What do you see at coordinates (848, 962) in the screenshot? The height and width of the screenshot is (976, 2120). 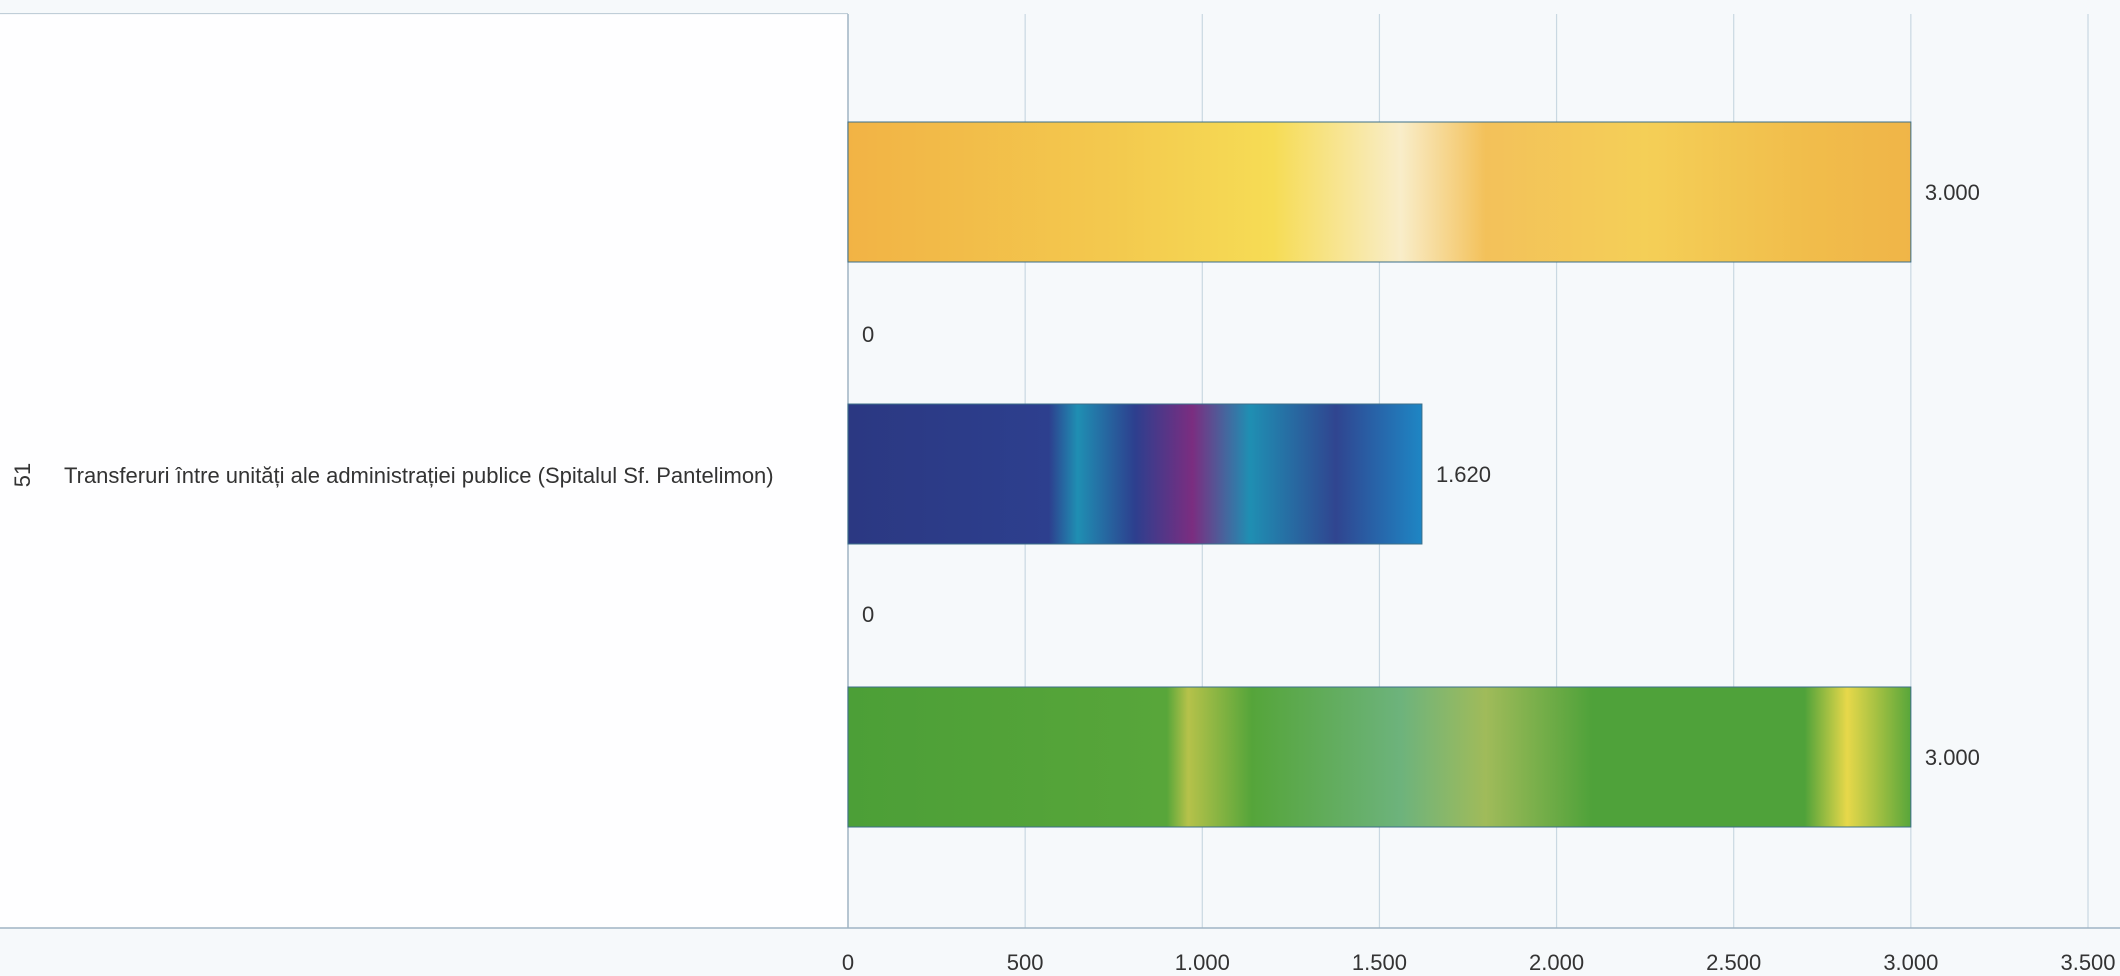 I see `x-tick-label: 0` at bounding box center [848, 962].